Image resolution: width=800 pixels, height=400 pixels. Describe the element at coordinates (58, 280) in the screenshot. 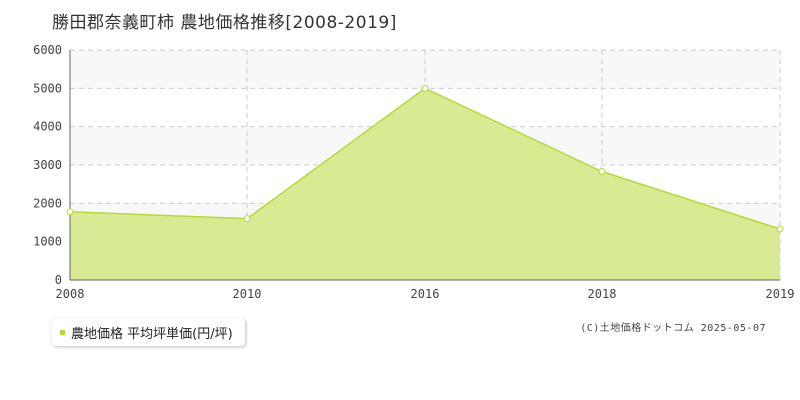

I see `y-tick-label: 0` at that location.